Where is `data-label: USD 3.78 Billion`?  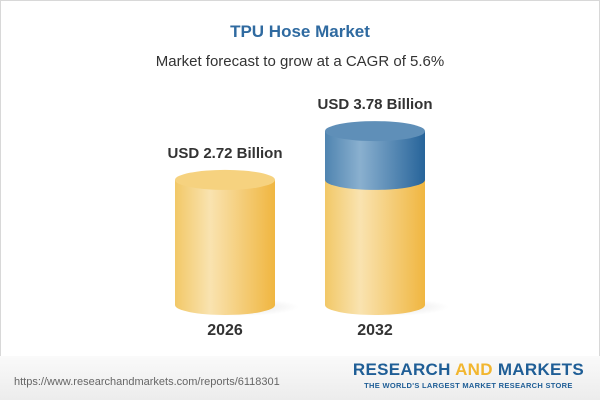 data-label: USD 3.78 Billion is located at coordinates (374, 104).